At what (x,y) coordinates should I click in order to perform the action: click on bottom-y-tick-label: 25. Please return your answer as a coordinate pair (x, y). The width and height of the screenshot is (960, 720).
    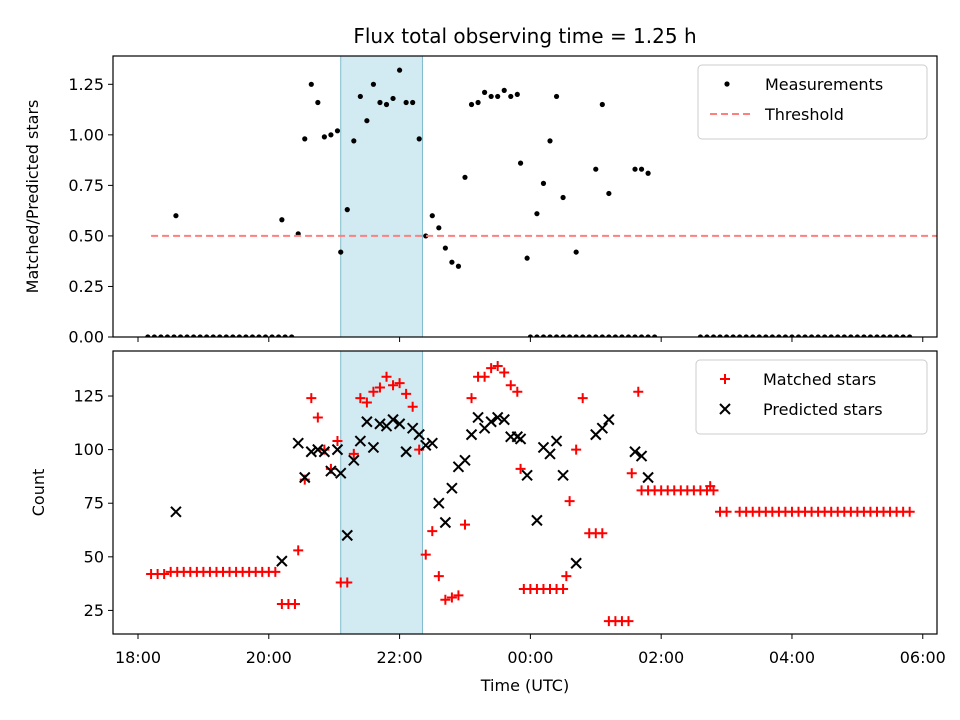
    Looking at the image, I should click on (94, 610).